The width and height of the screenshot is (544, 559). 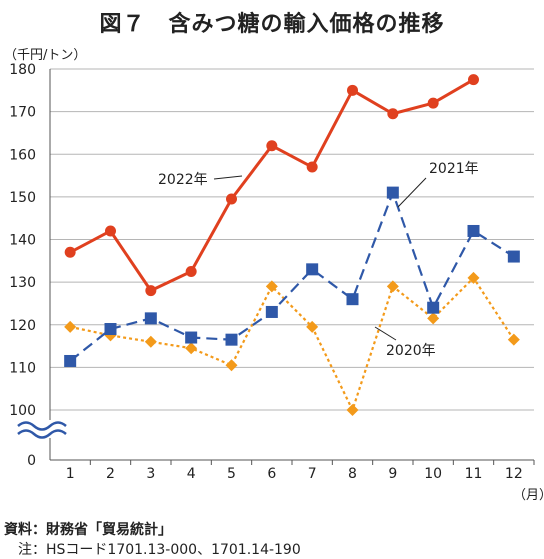 What do you see at coordinates (22, 326) in the screenshot?
I see `y-tick-label: 120` at bounding box center [22, 326].